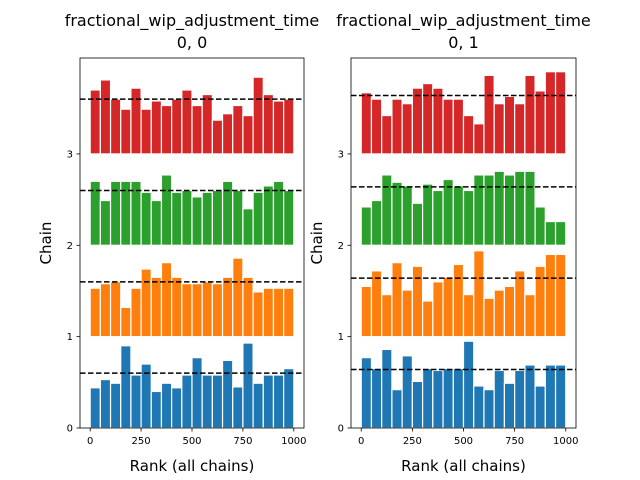 Image resolution: width=640 pixels, height=480 pixels. I want to click on x-tick-label: 1000, so click(565, 441).